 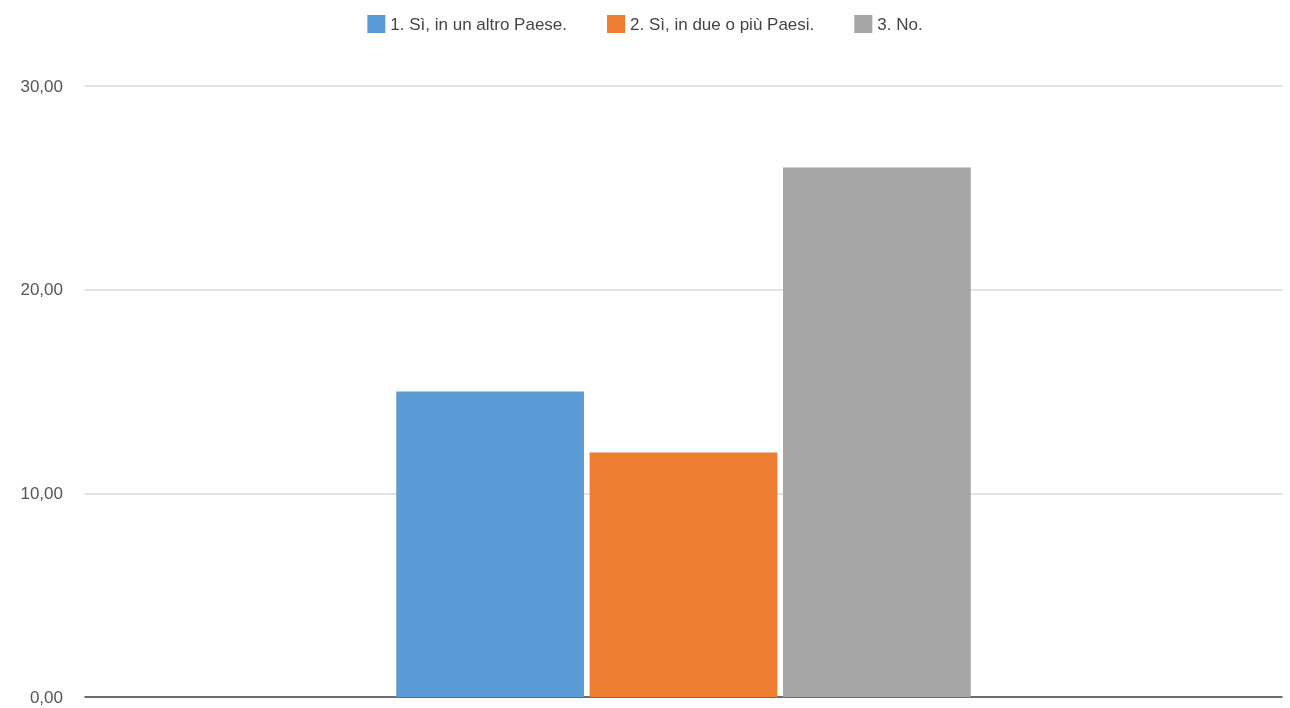 What do you see at coordinates (41, 86) in the screenshot?
I see `y-tick-label: 30,00` at bounding box center [41, 86].